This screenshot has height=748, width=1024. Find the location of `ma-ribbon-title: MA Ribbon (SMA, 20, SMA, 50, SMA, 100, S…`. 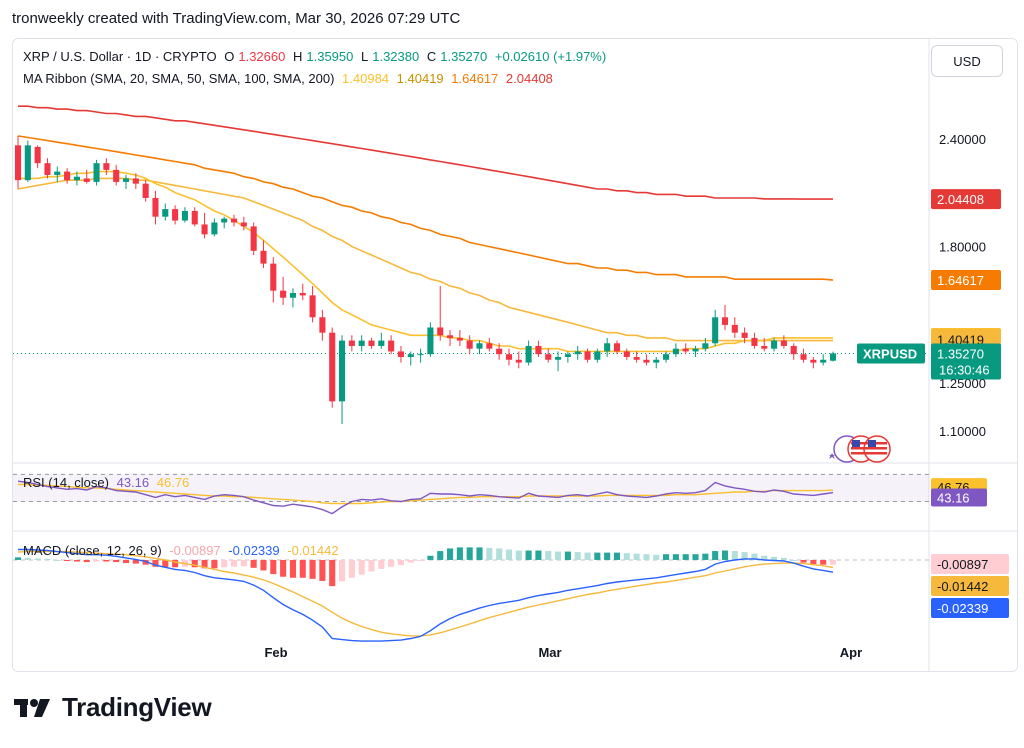

ma-ribbon-title: MA Ribbon (SMA, 20, SMA, 50, SMA, 100, S… is located at coordinates (179, 78).